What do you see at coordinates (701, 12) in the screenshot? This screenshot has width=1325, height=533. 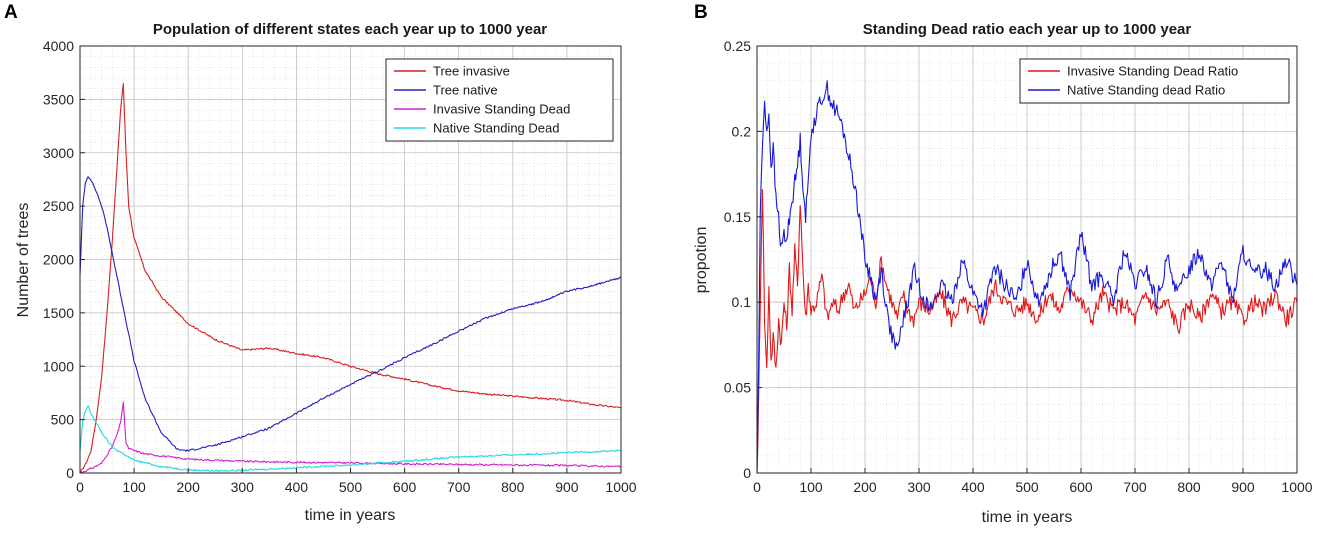 I see `panel-letter-b: B` at bounding box center [701, 12].